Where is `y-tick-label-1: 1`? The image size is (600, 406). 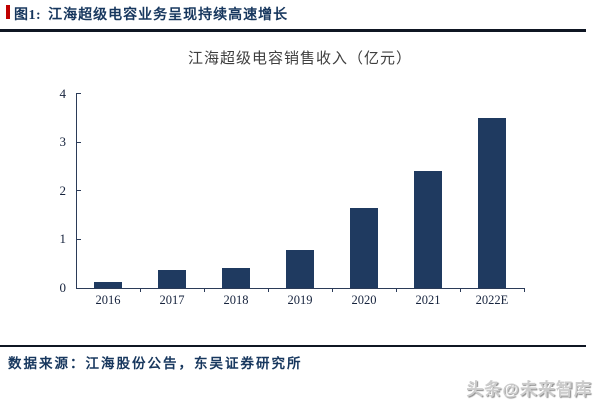
y-tick-label-1: 1 is located at coordinates (63, 239).